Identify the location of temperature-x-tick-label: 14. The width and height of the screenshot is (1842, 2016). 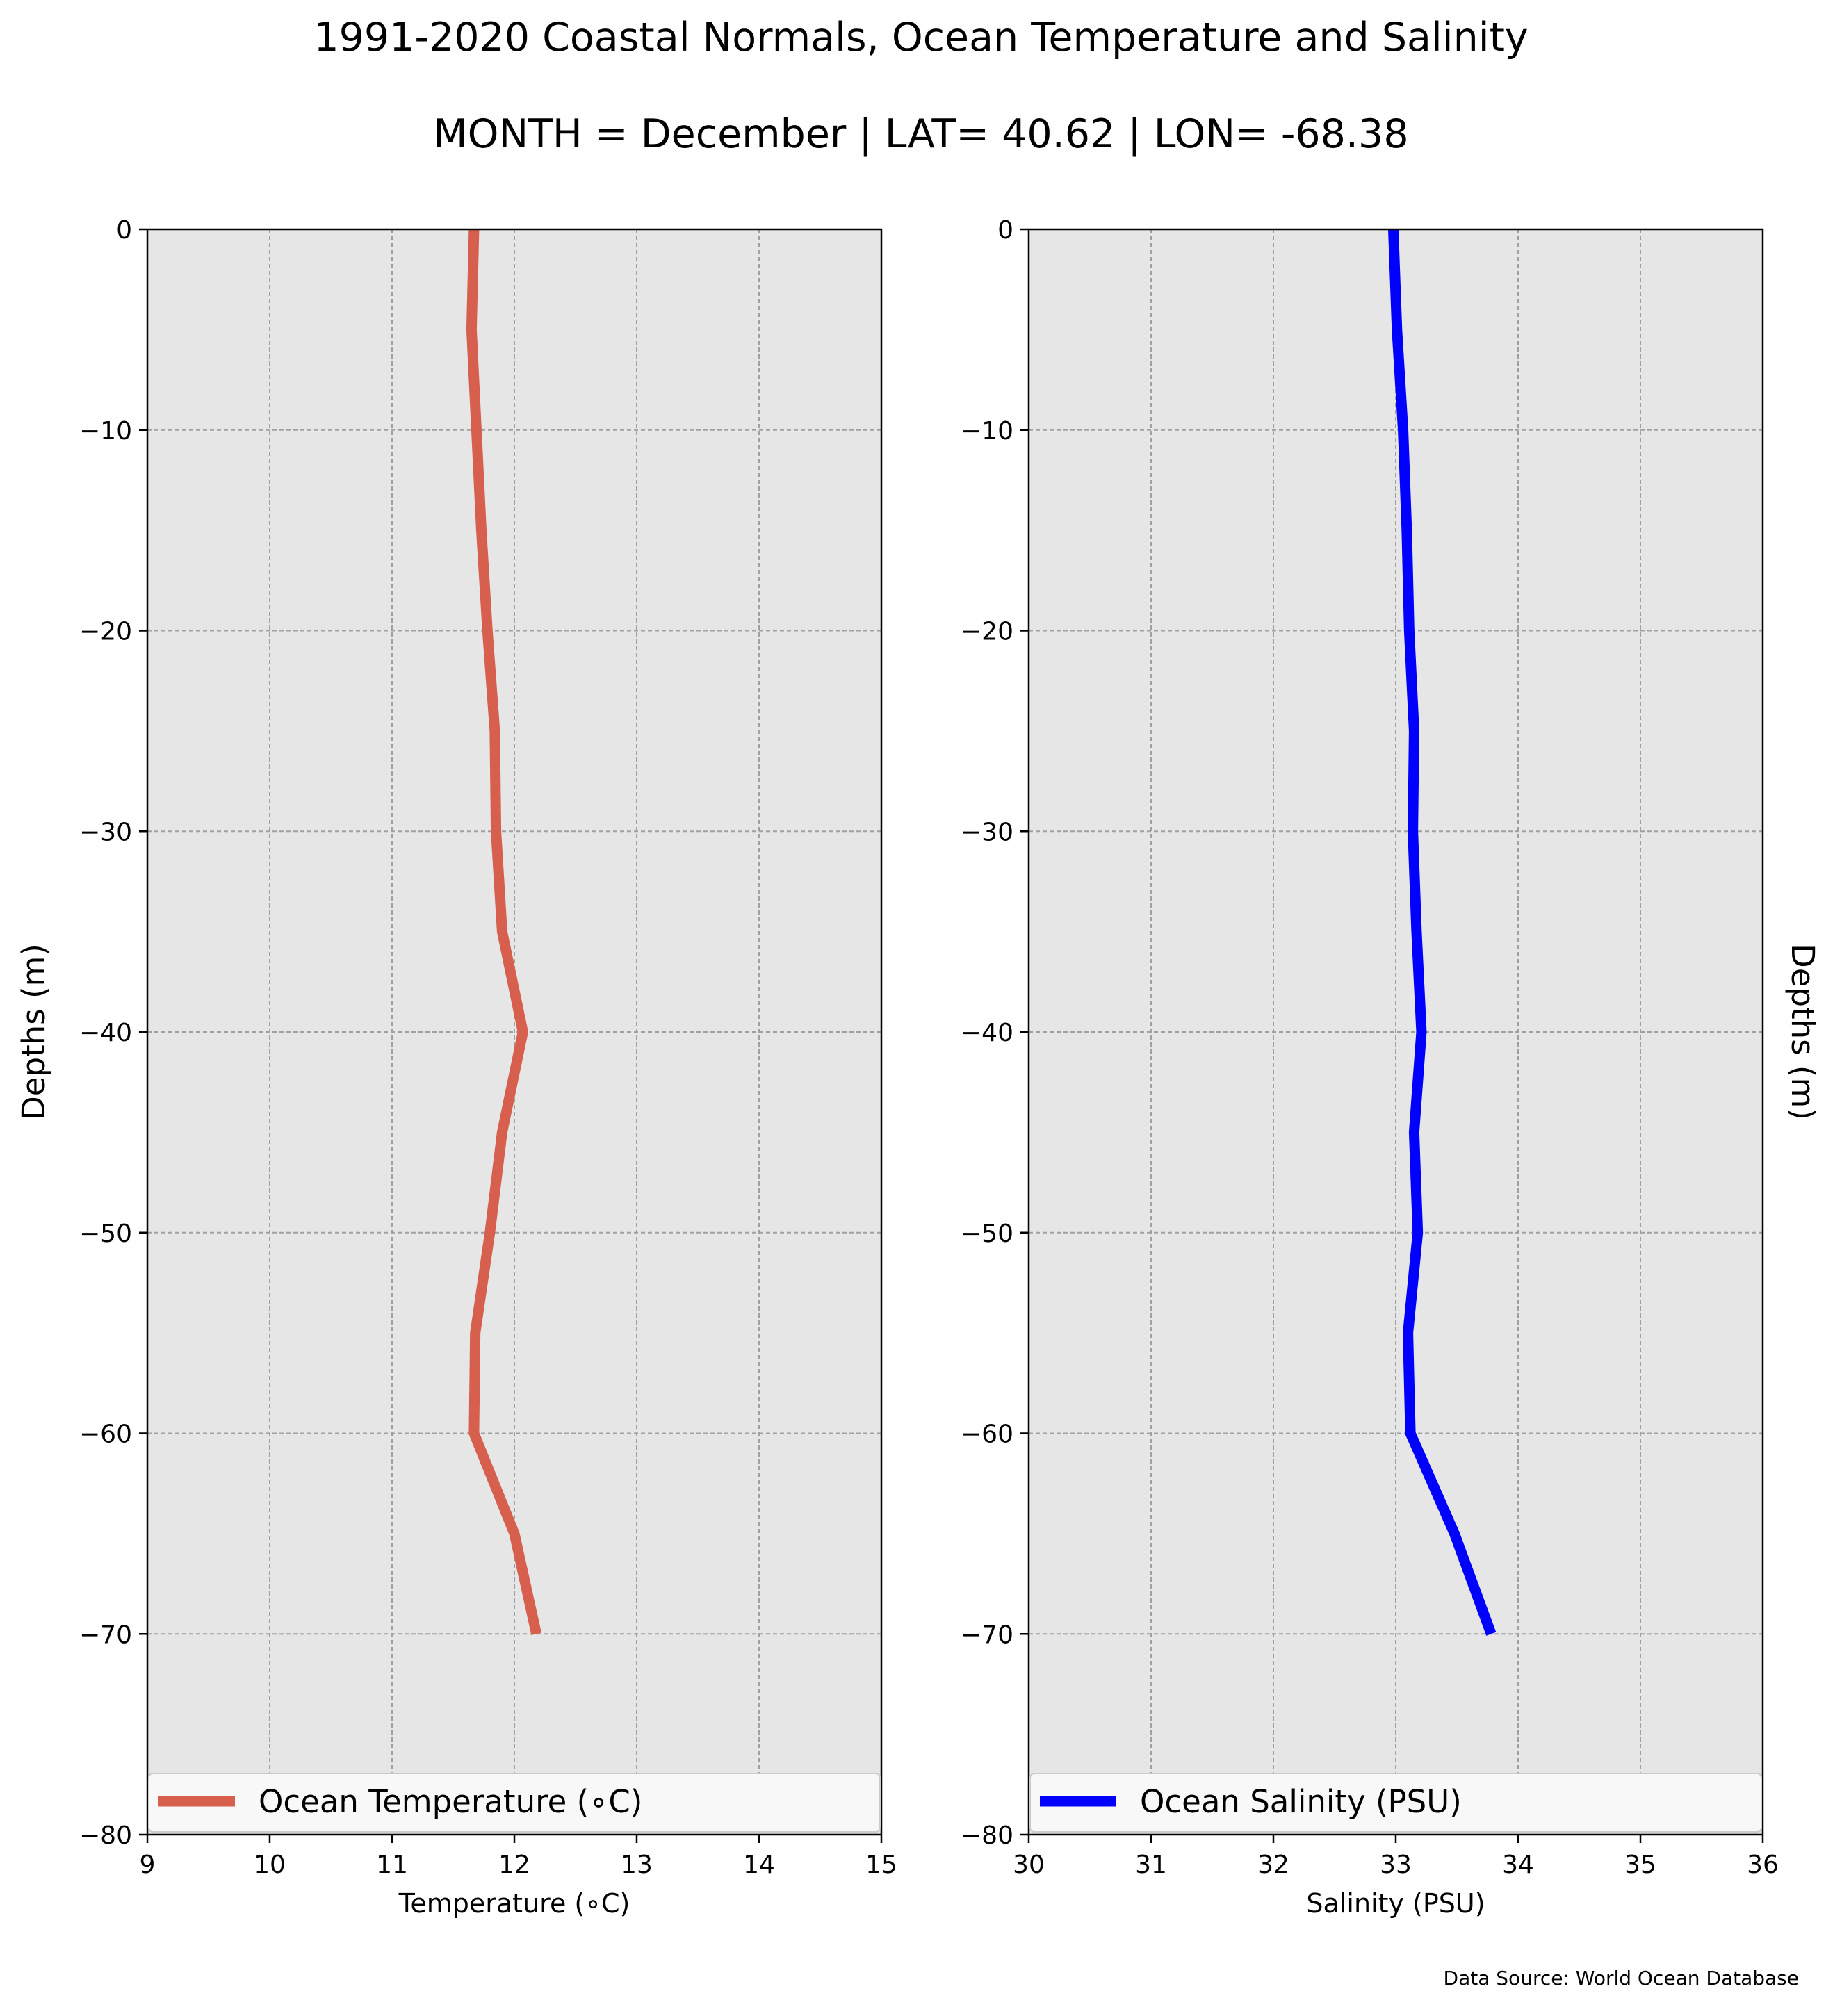
(759, 1865).